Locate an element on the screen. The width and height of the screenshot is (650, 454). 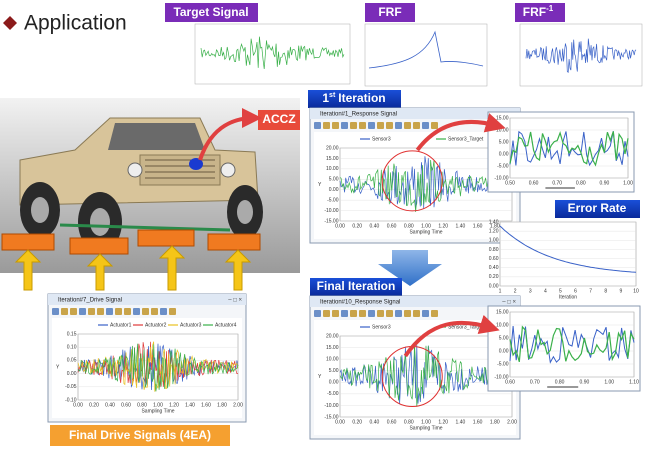
plot-area is located at coordinates (569, 148).